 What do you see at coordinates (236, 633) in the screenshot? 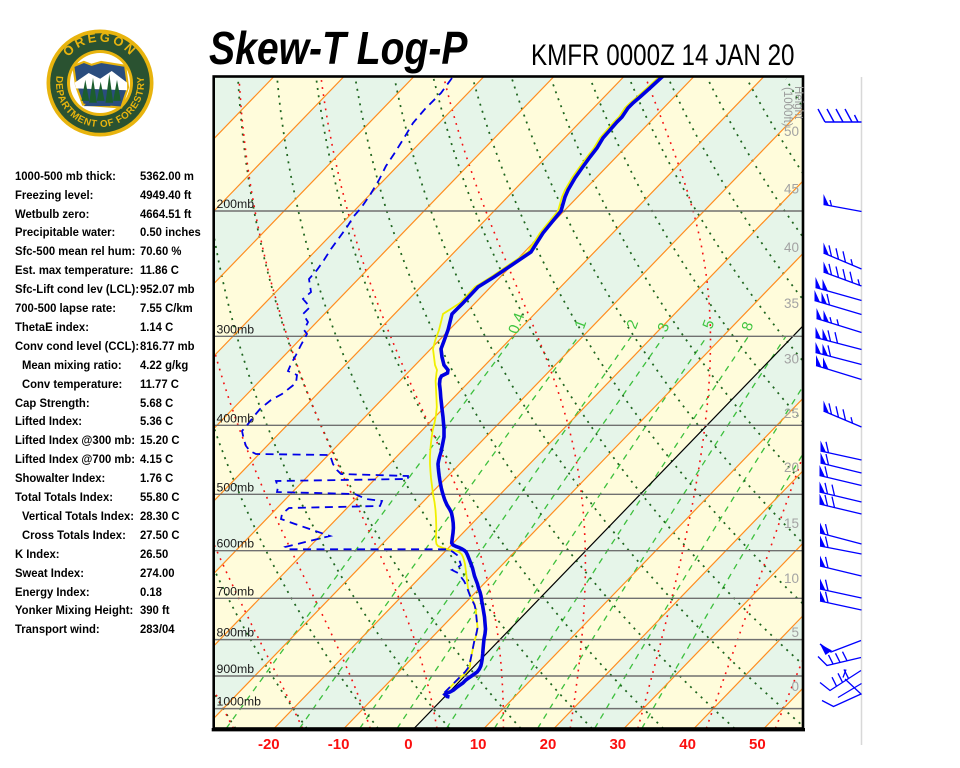
I see `svg-text: 800mb` at bounding box center [236, 633].